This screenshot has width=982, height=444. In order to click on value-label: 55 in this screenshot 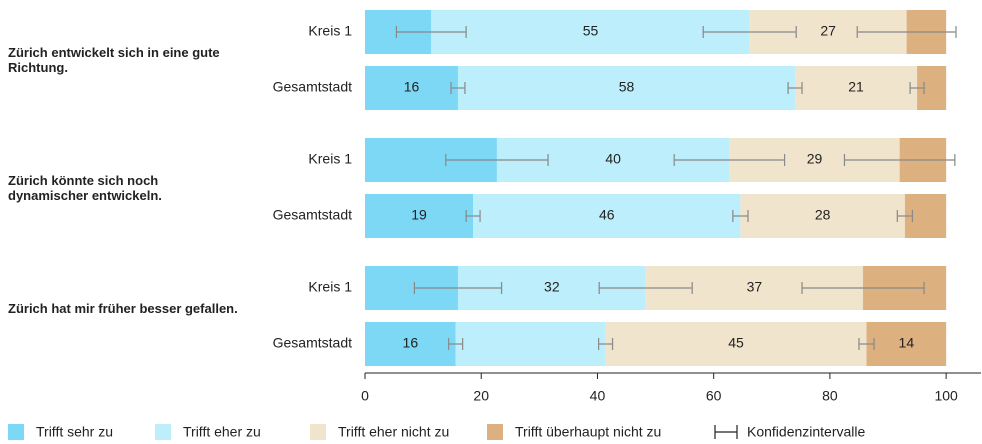, I will do `click(591, 31)`.